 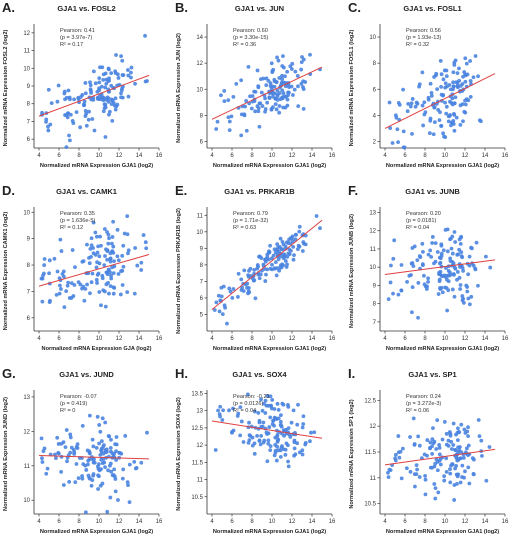 I want to click on scatter-plot: 4 6 8 10 12 14 16 10.5 11 11.5 12 12.5, so click(x=436, y=457).